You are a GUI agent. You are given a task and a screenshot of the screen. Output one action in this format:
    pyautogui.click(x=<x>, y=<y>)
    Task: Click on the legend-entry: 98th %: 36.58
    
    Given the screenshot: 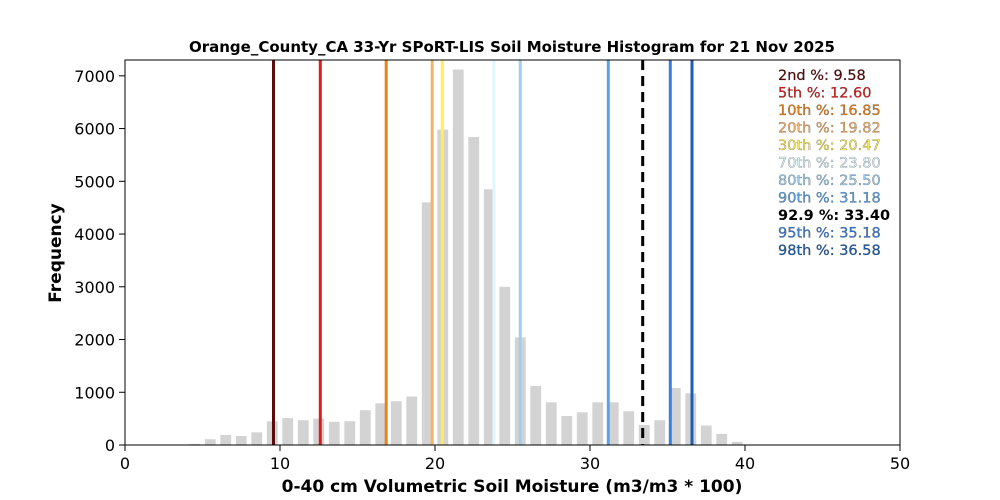 What is the action you would take?
    pyautogui.click(x=829, y=251)
    